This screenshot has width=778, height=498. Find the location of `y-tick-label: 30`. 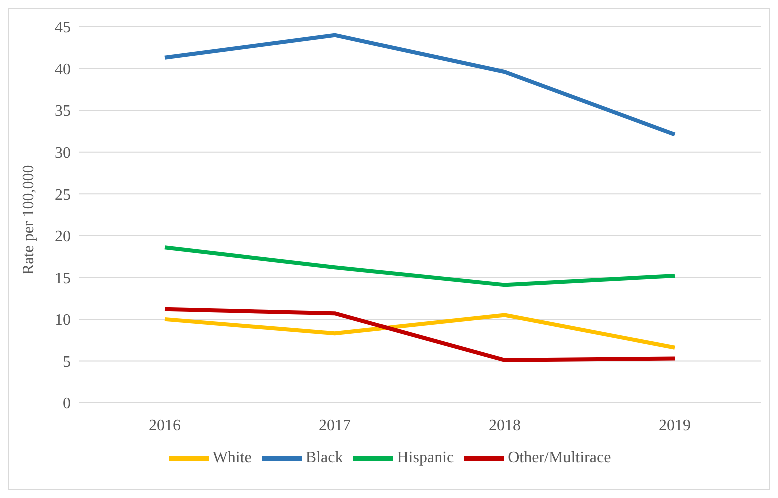

y-tick-label: 30 is located at coordinates (63, 153).